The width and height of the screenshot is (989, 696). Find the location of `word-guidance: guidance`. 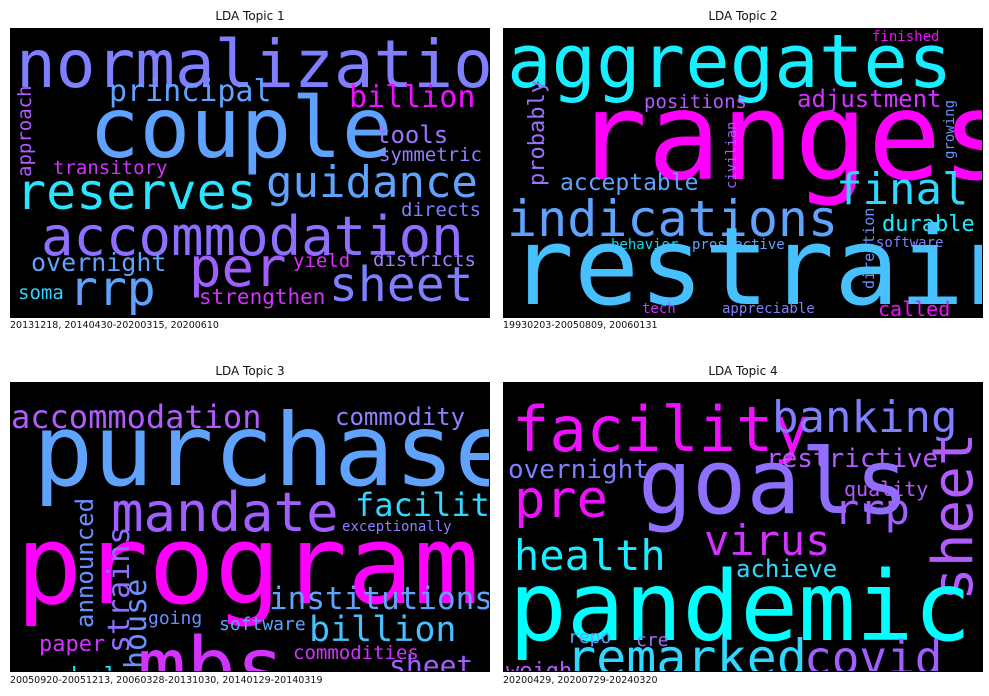

word-guidance: guidance is located at coordinates (372, 182).